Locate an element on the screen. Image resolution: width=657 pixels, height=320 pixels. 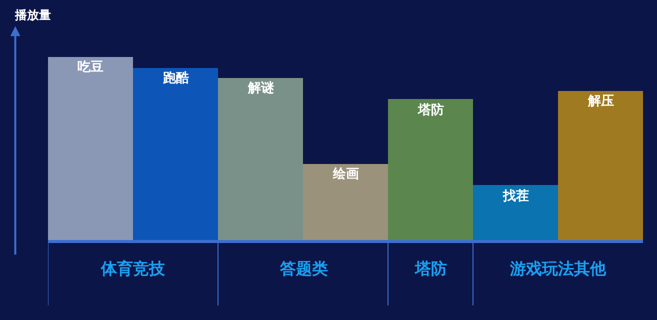
text: 游戏玩法其他 is located at coordinates (558, 268).